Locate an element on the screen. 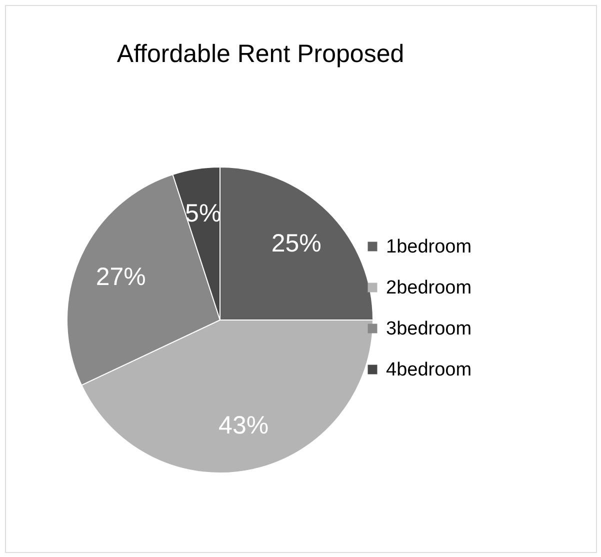  legend-label: 3bedroom is located at coordinates (429, 329).